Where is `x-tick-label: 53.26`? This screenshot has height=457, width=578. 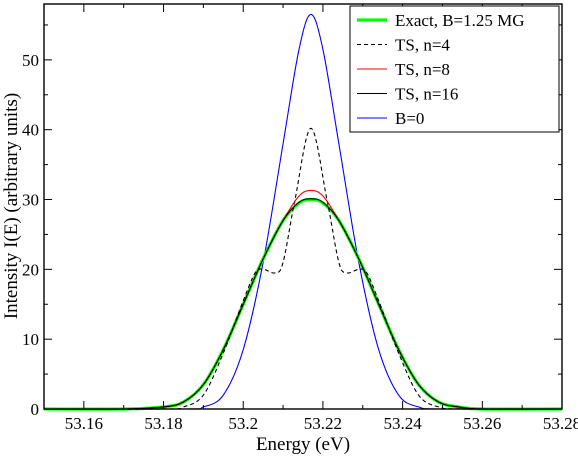 x-tick-label: 53.26 is located at coordinates (482, 423).